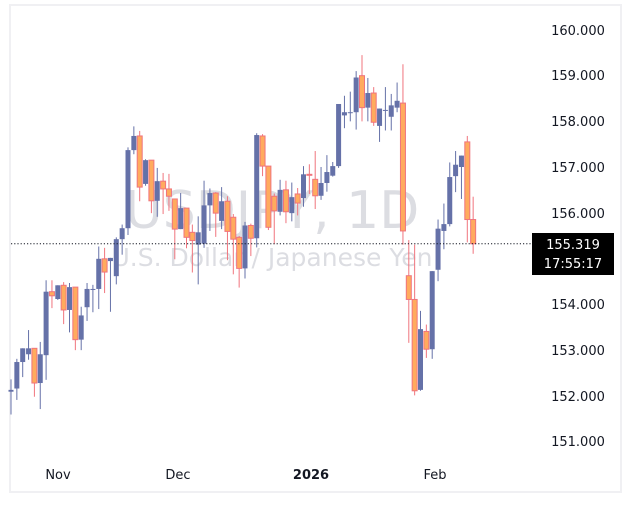 This screenshot has height=510, width=629. Describe the element at coordinates (573, 254) in the screenshot. I see `last-price-badge: 155.319 17:55:17` at that location.